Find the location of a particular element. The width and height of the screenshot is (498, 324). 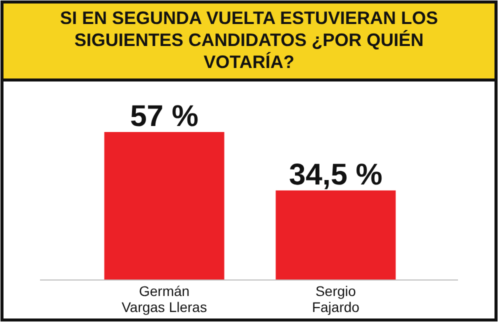

x-tick-label: Germán Vargas Lleras is located at coordinates (164, 299).